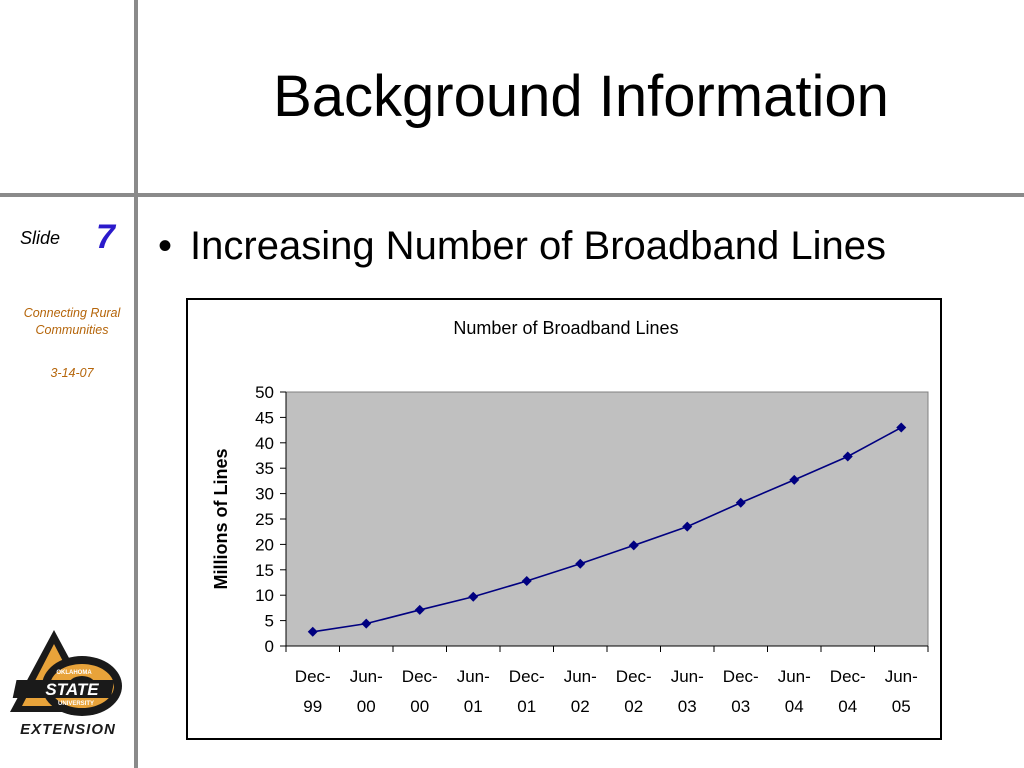  Describe the element at coordinates (264, 544) in the screenshot. I see `y-tick-label: 20` at that location.